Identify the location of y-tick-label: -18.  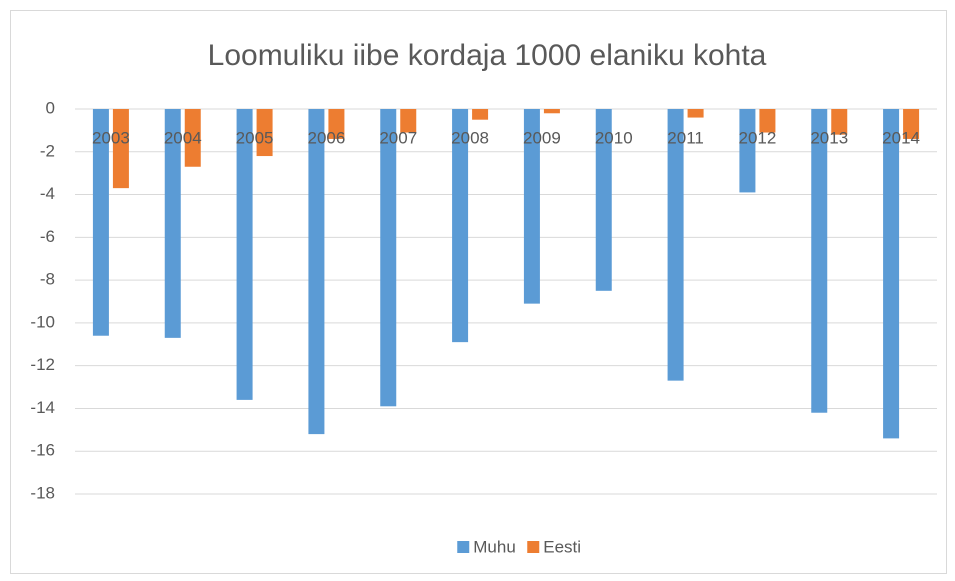
(42, 492).